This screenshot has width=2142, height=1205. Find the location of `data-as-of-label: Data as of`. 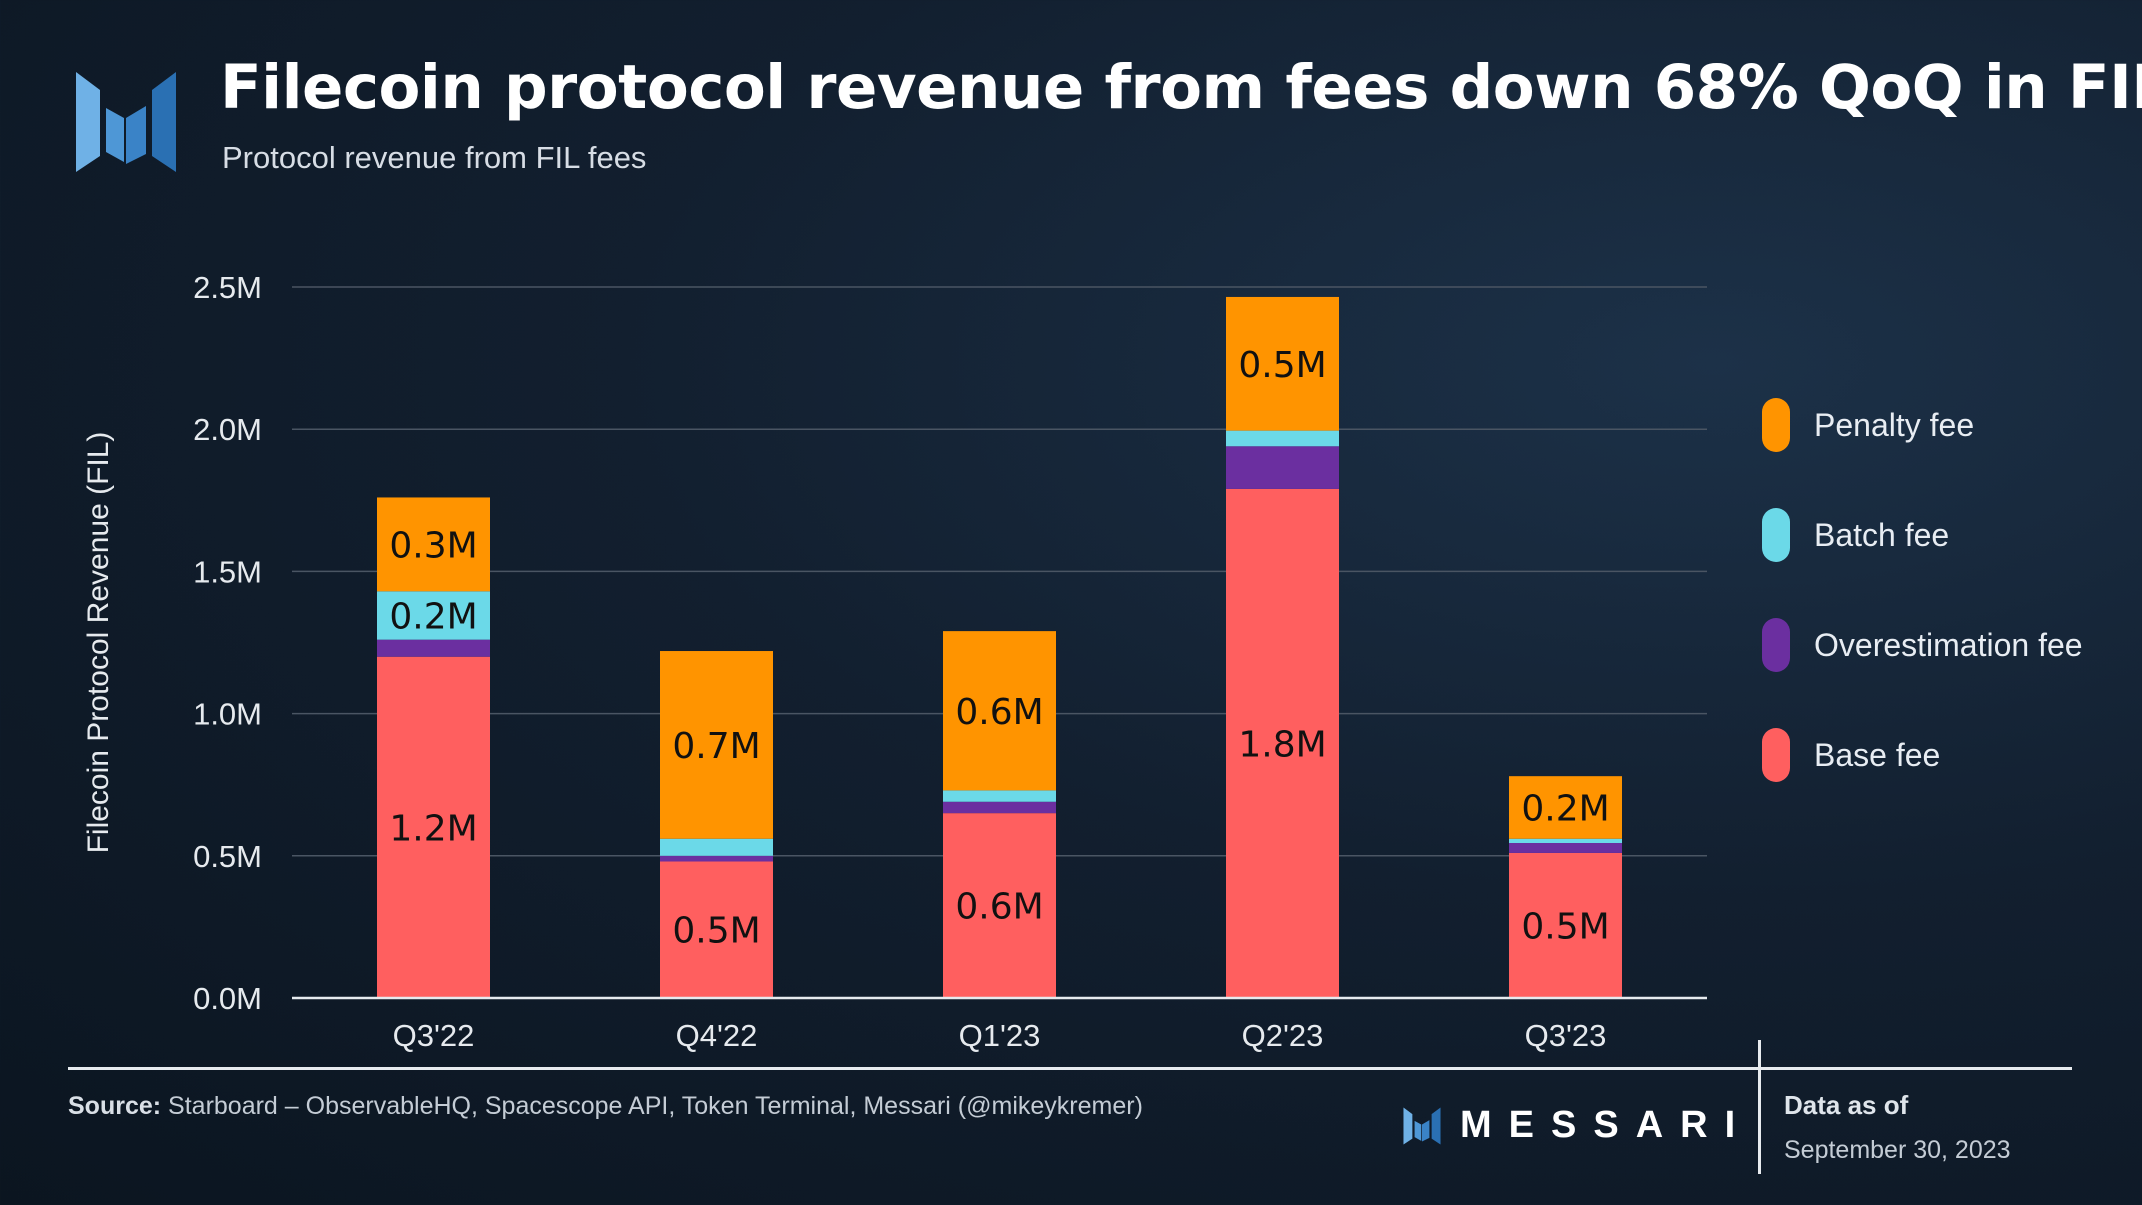

data-as-of-label: Data as of is located at coordinates (1846, 1105).